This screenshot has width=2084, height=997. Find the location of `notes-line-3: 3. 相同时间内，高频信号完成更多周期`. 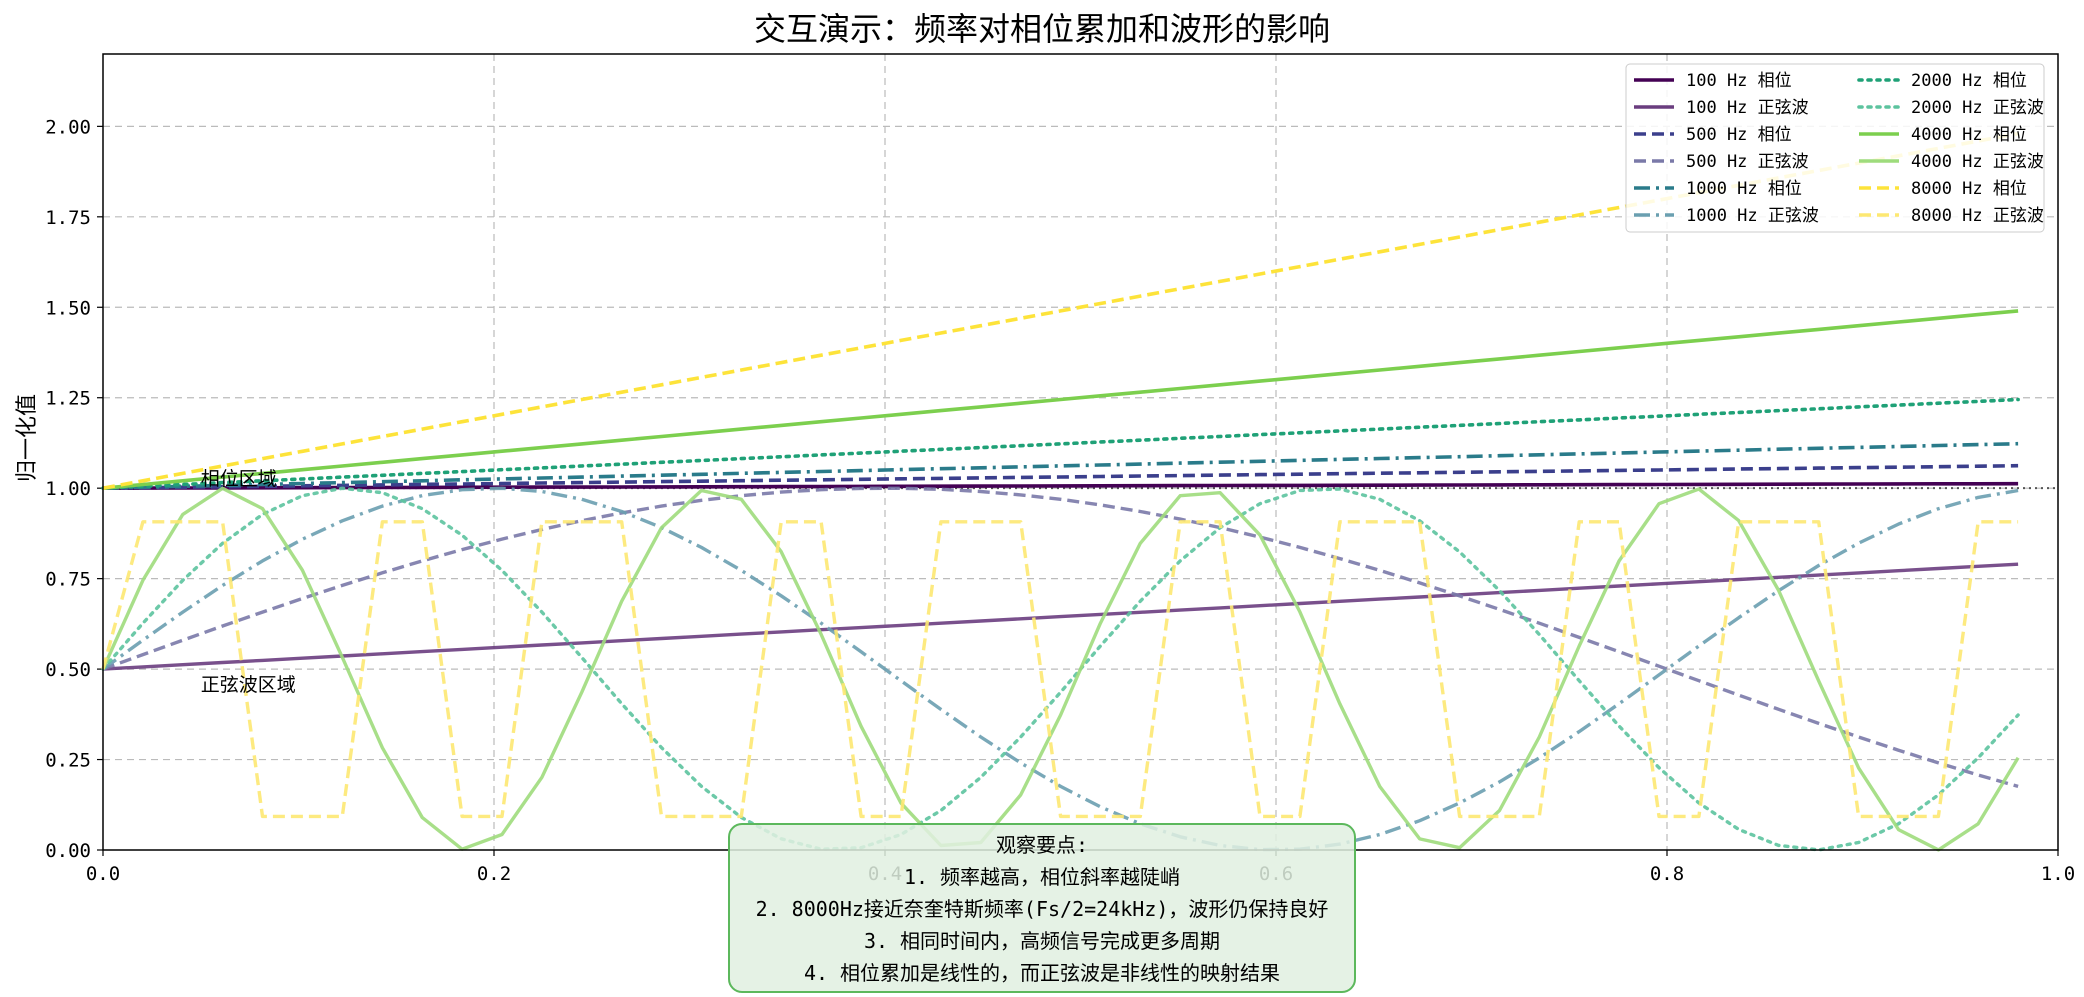

notes-line-3: 3. 相同时间内，高频信号完成更多周期 is located at coordinates (1042, 941).